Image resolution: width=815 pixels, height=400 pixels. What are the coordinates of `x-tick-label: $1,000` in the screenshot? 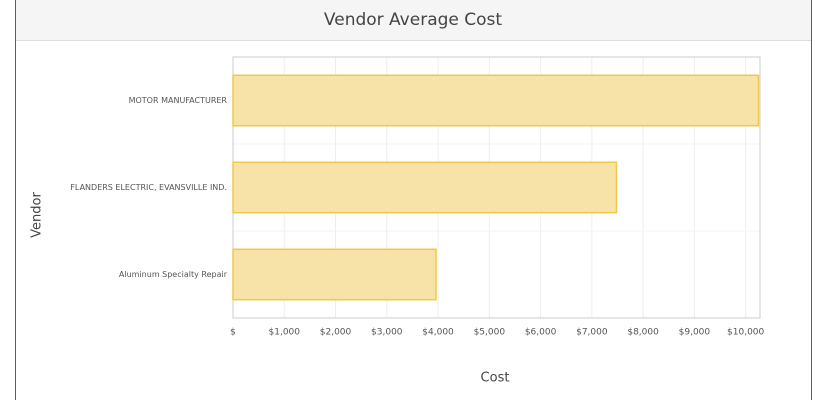 It's located at (285, 333).